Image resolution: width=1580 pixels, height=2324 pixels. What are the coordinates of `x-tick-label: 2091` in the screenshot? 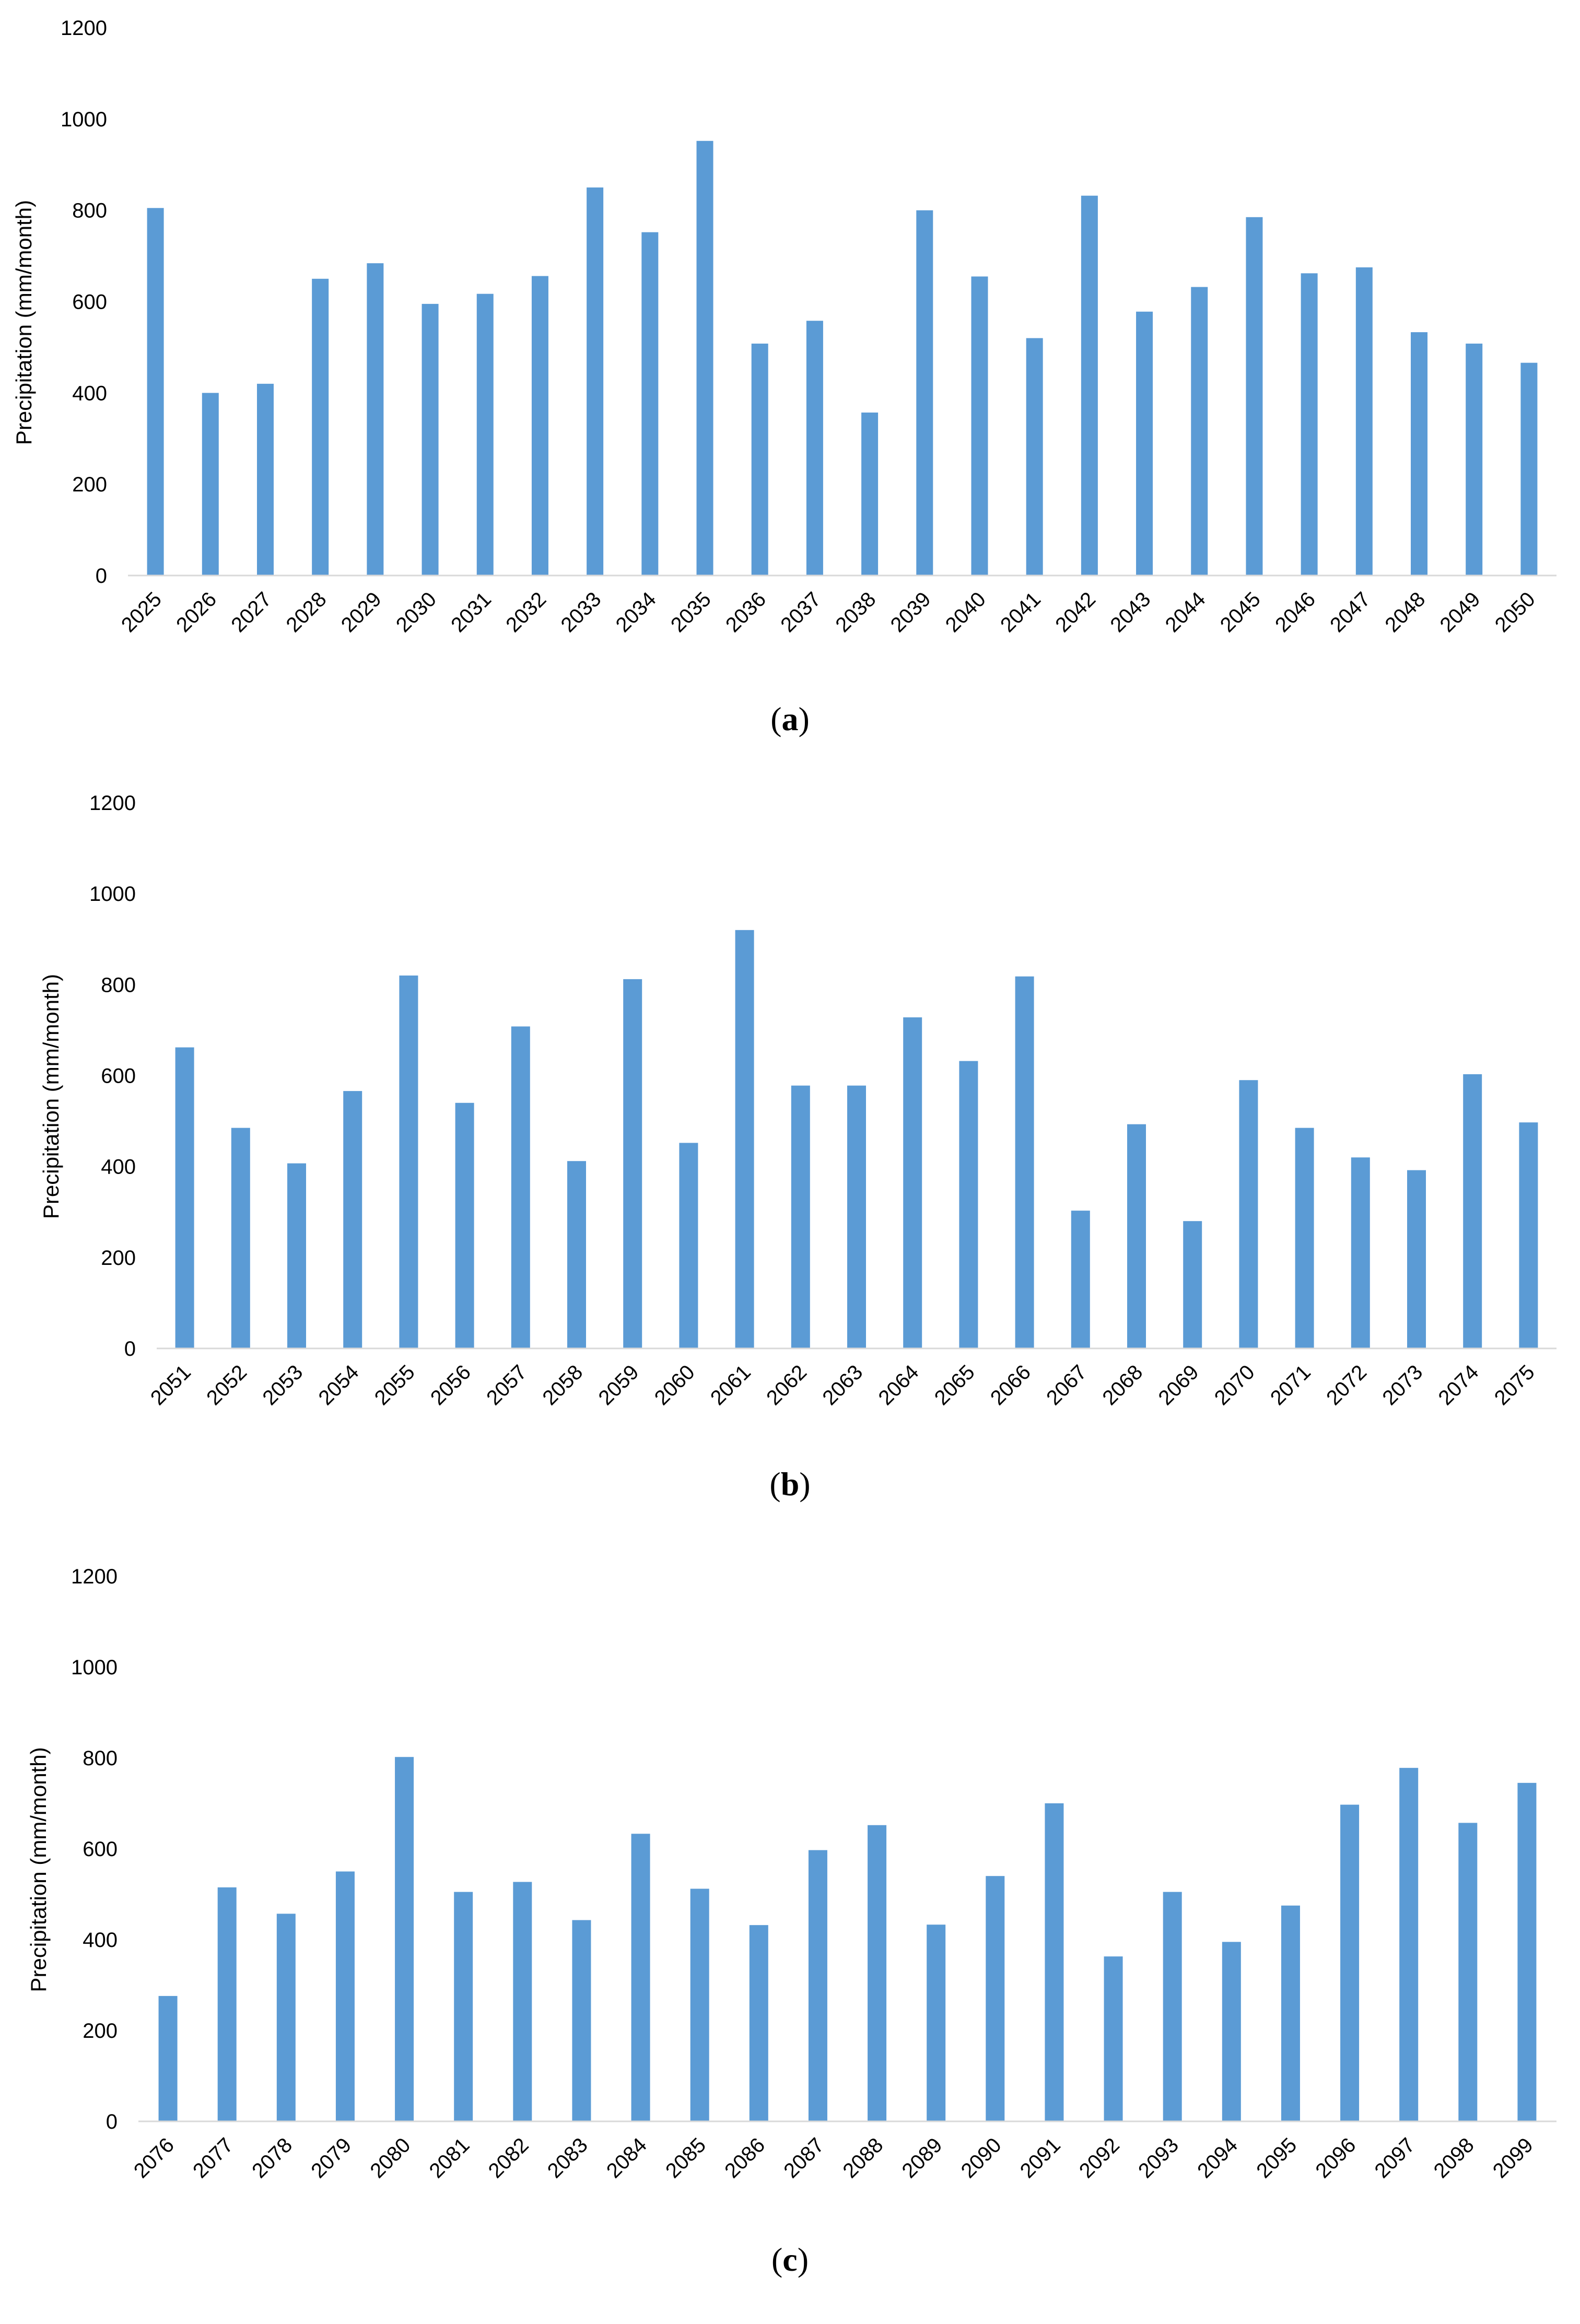 It's located at (1040, 2157).